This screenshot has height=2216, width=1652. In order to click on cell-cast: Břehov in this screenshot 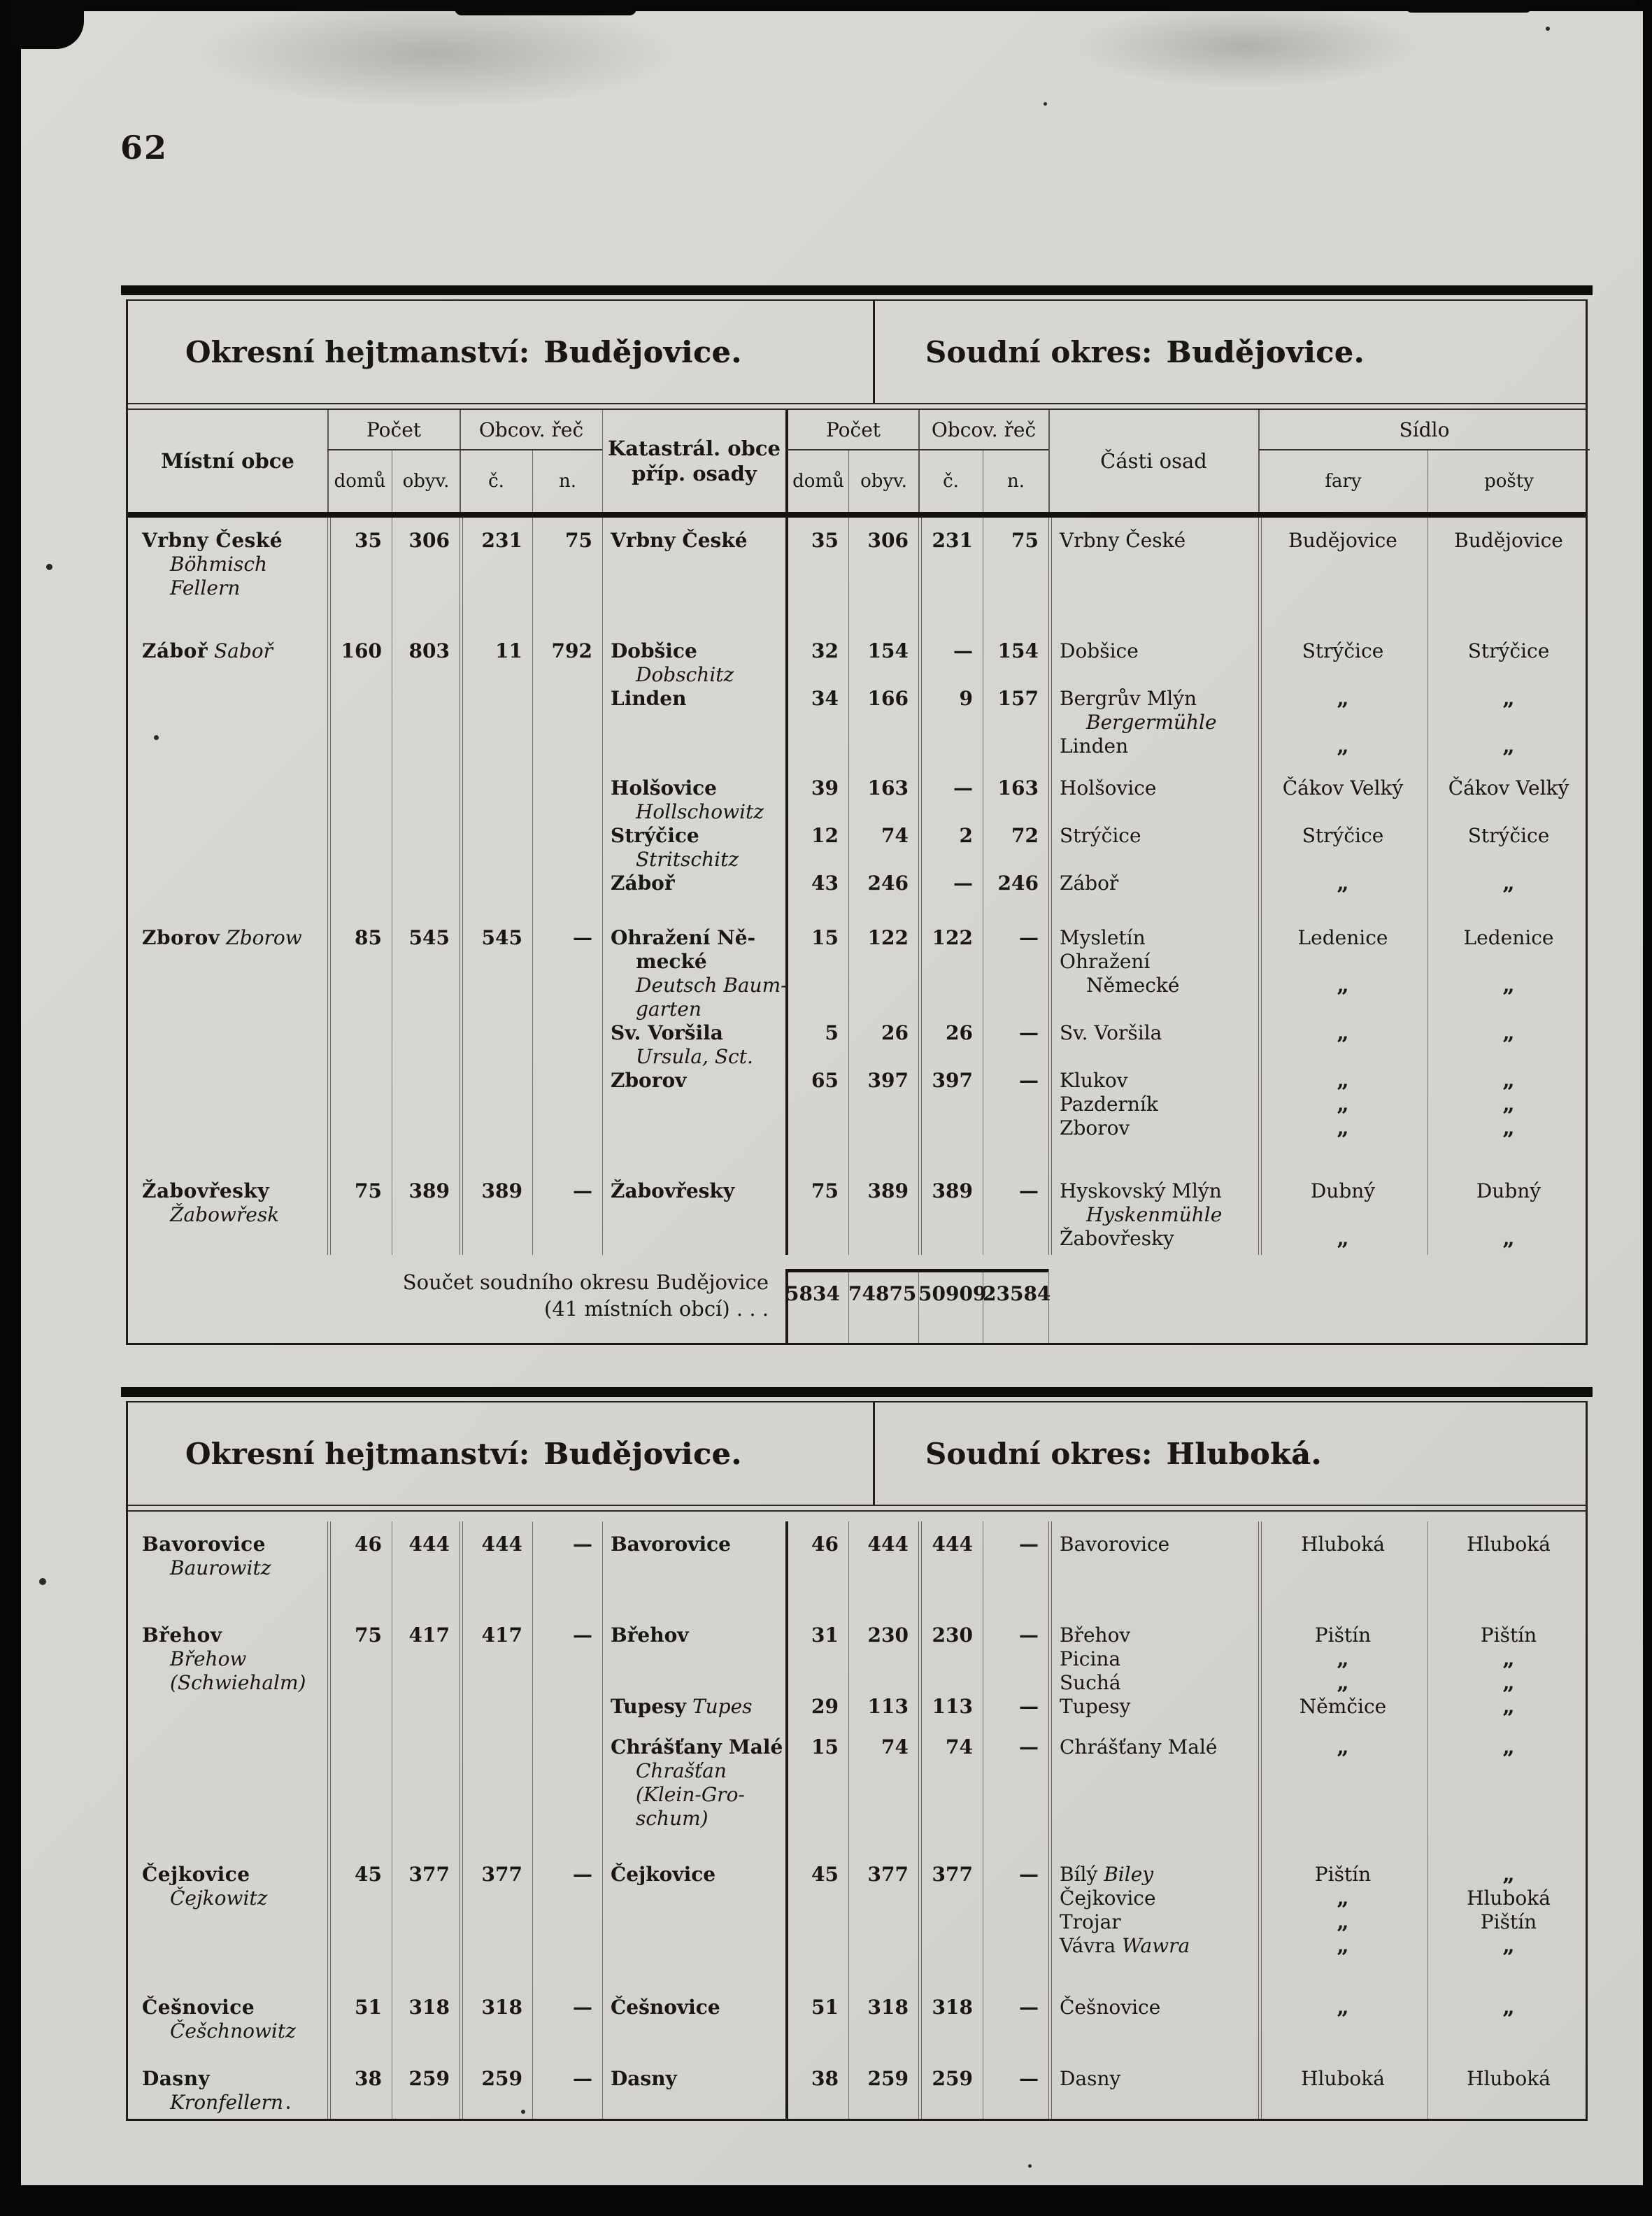, I will do `click(1153, 1635)`.